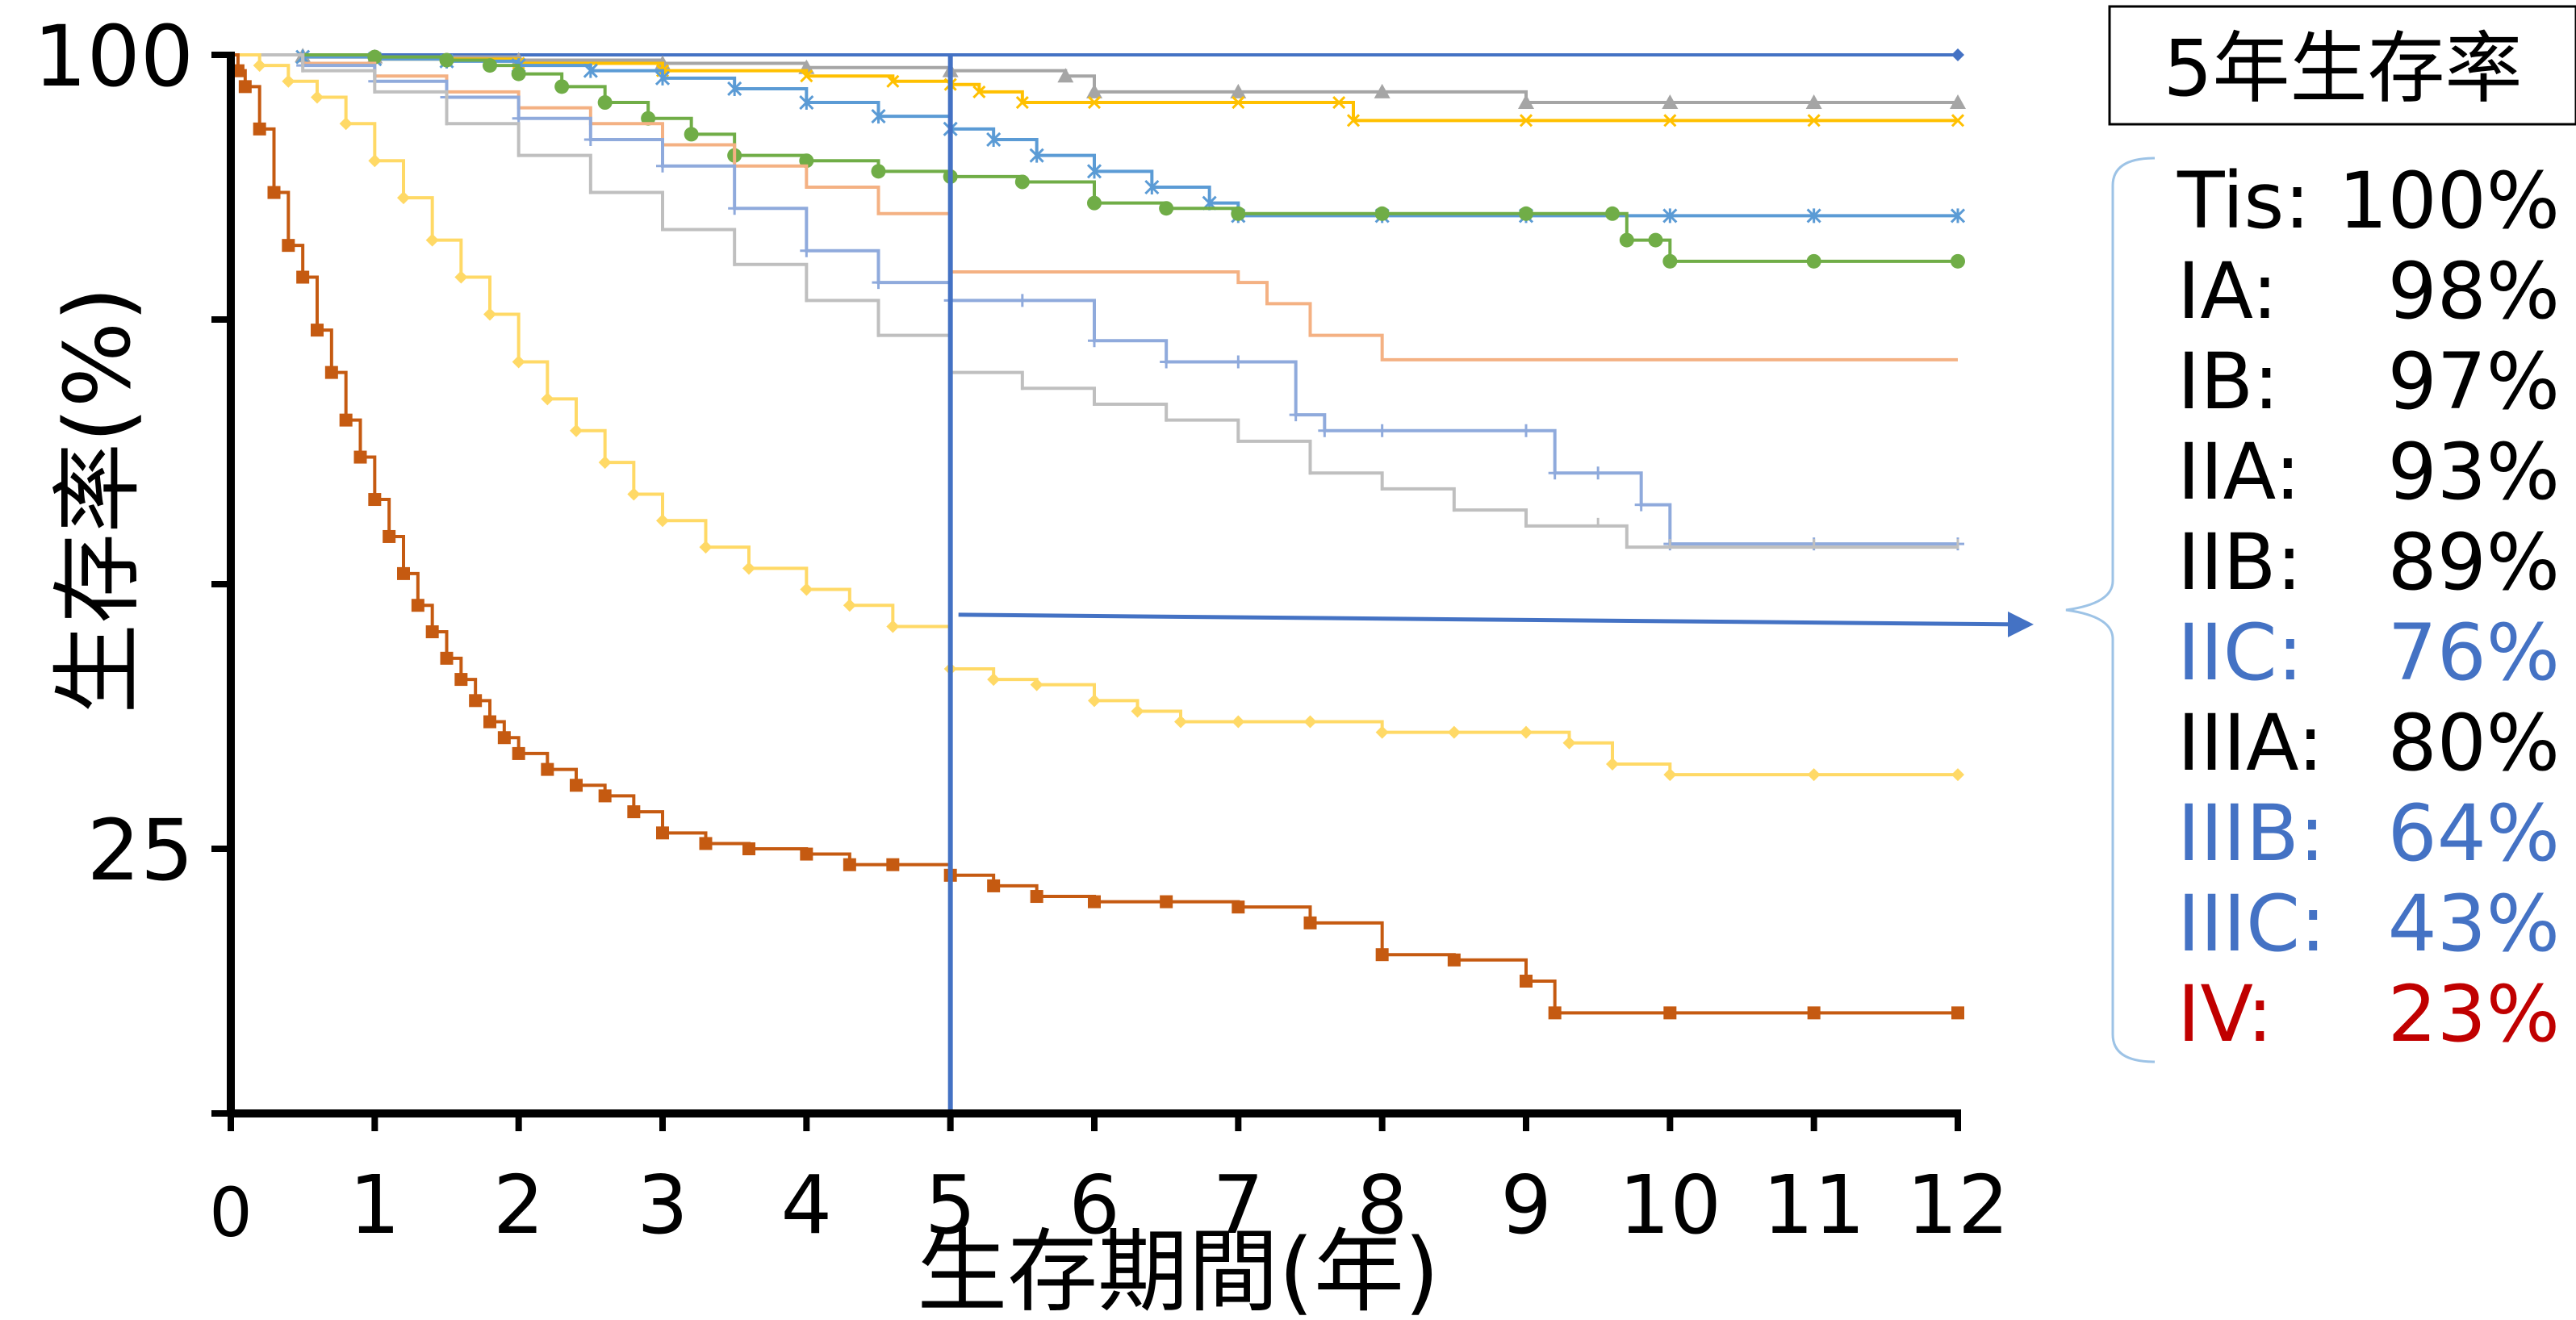  What do you see at coordinates (2474, 653) in the screenshot?
I see `legend-rate: 76%` at bounding box center [2474, 653].